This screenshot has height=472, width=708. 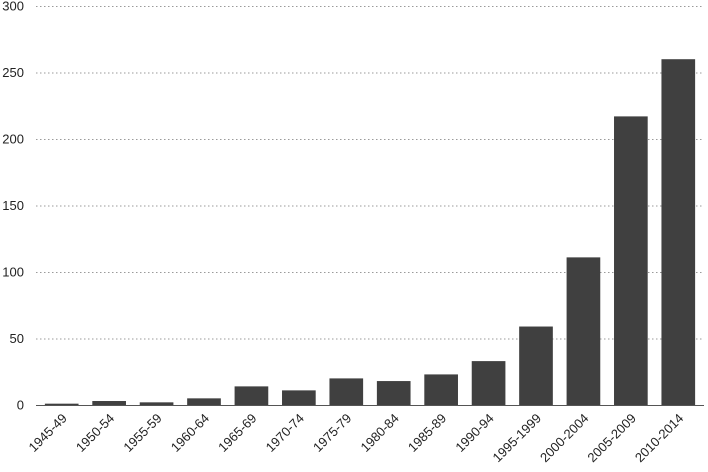 What do you see at coordinates (285, 433) in the screenshot?
I see `x-tick-label: 1970-74` at bounding box center [285, 433].